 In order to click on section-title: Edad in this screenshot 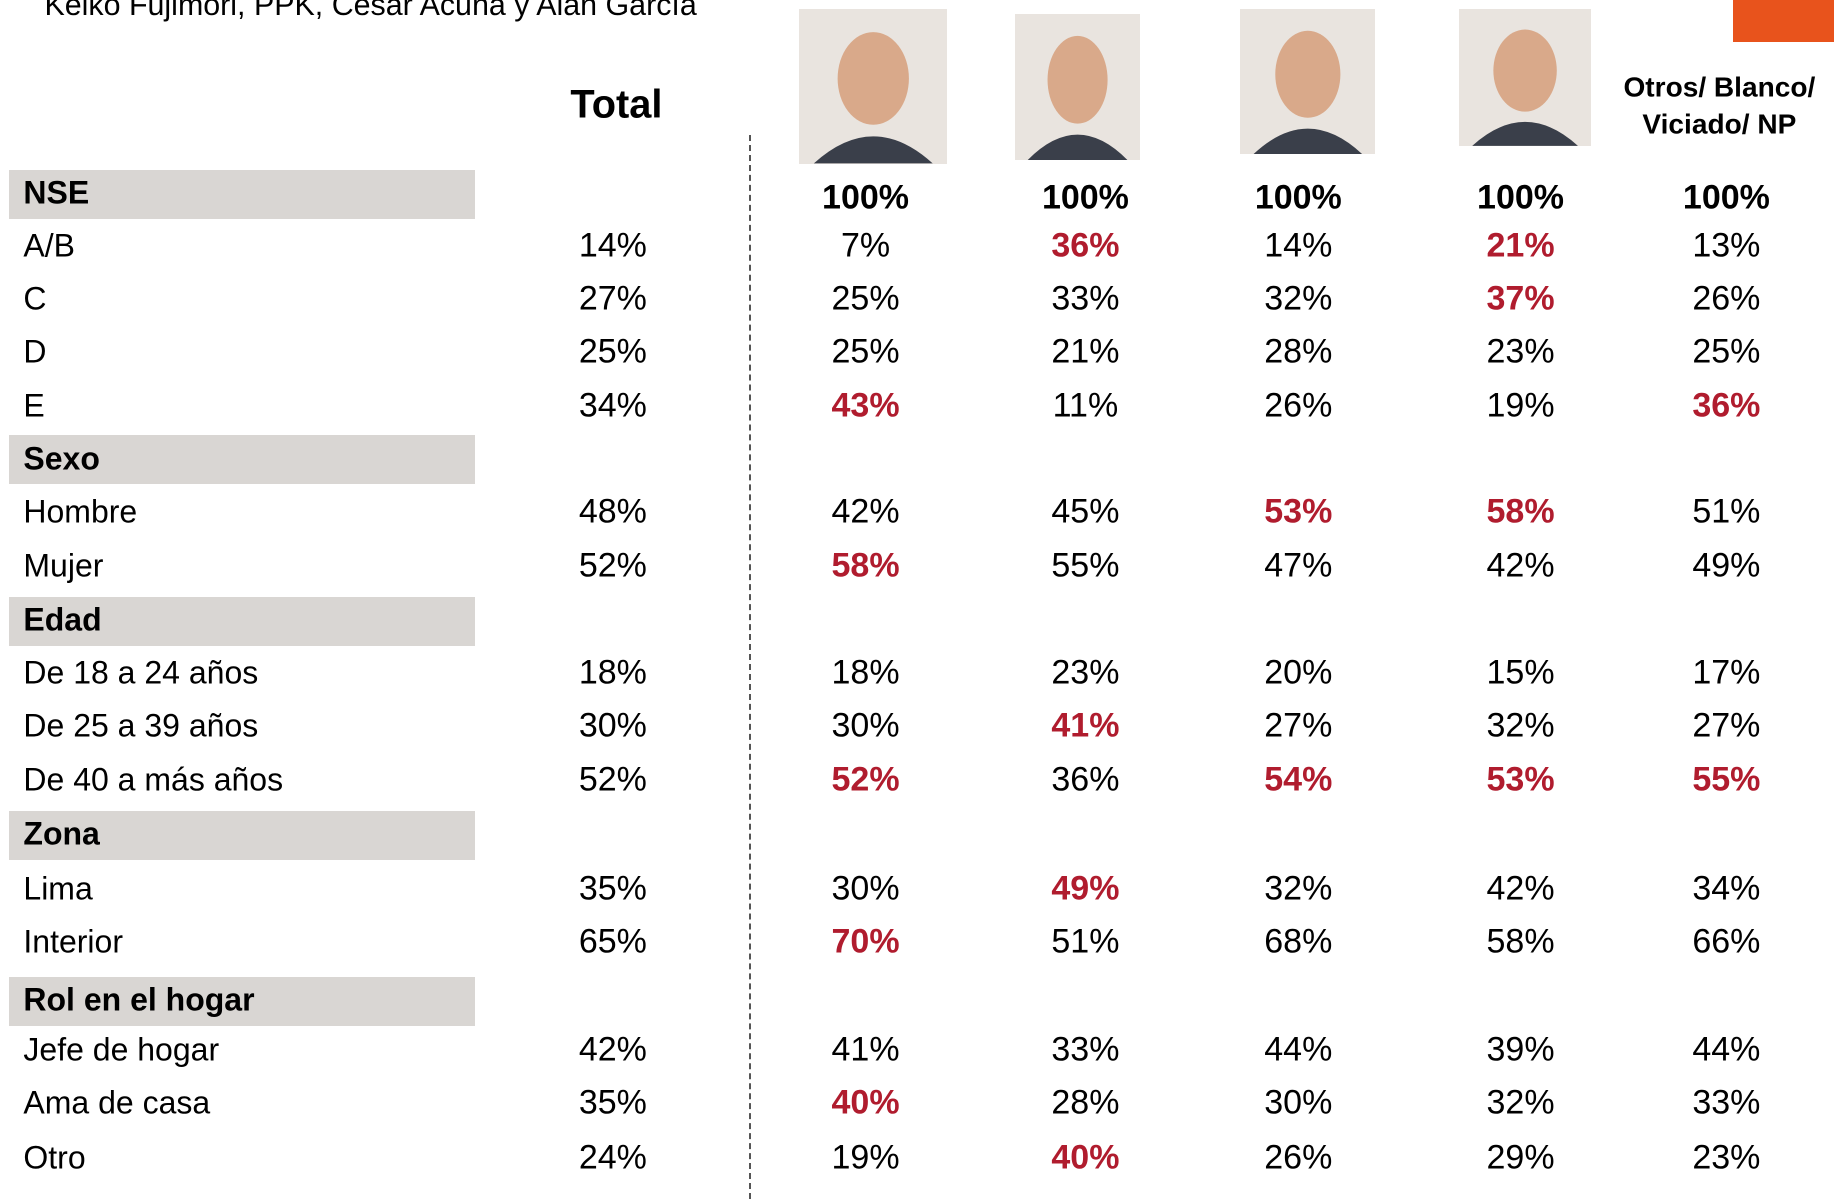, I will do `click(62, 619)`.